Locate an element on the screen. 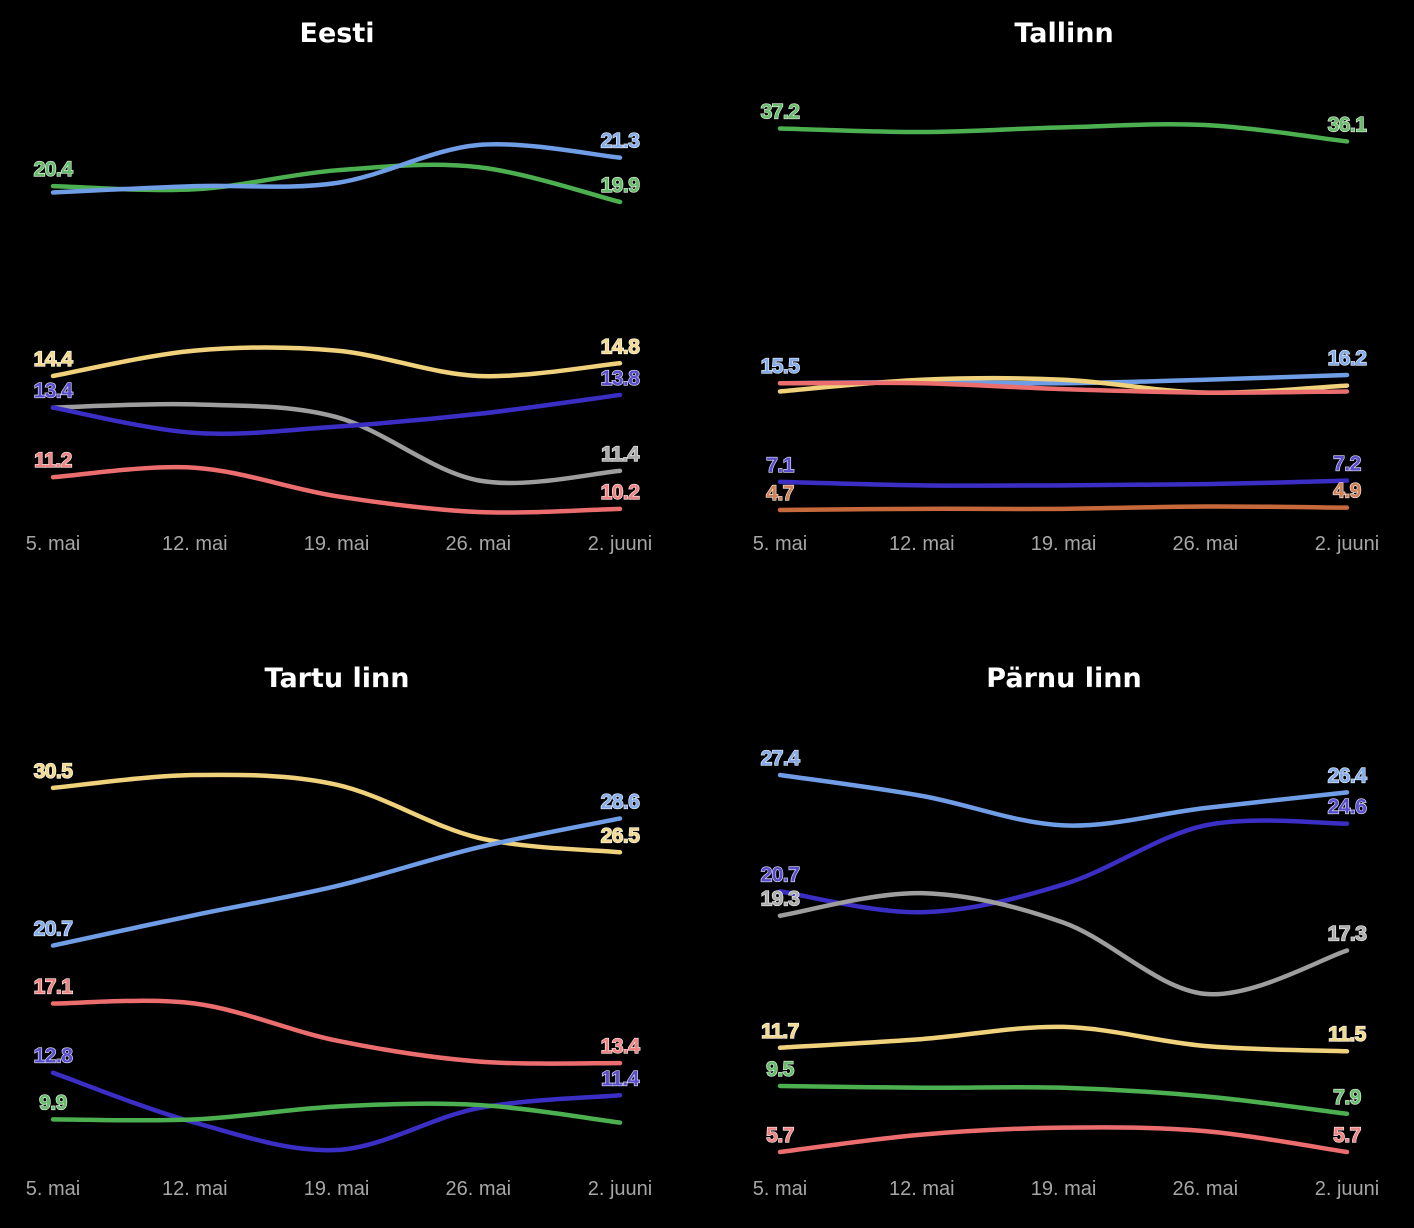  start-value-label: 7.1 is located at coordinates (780, 465).